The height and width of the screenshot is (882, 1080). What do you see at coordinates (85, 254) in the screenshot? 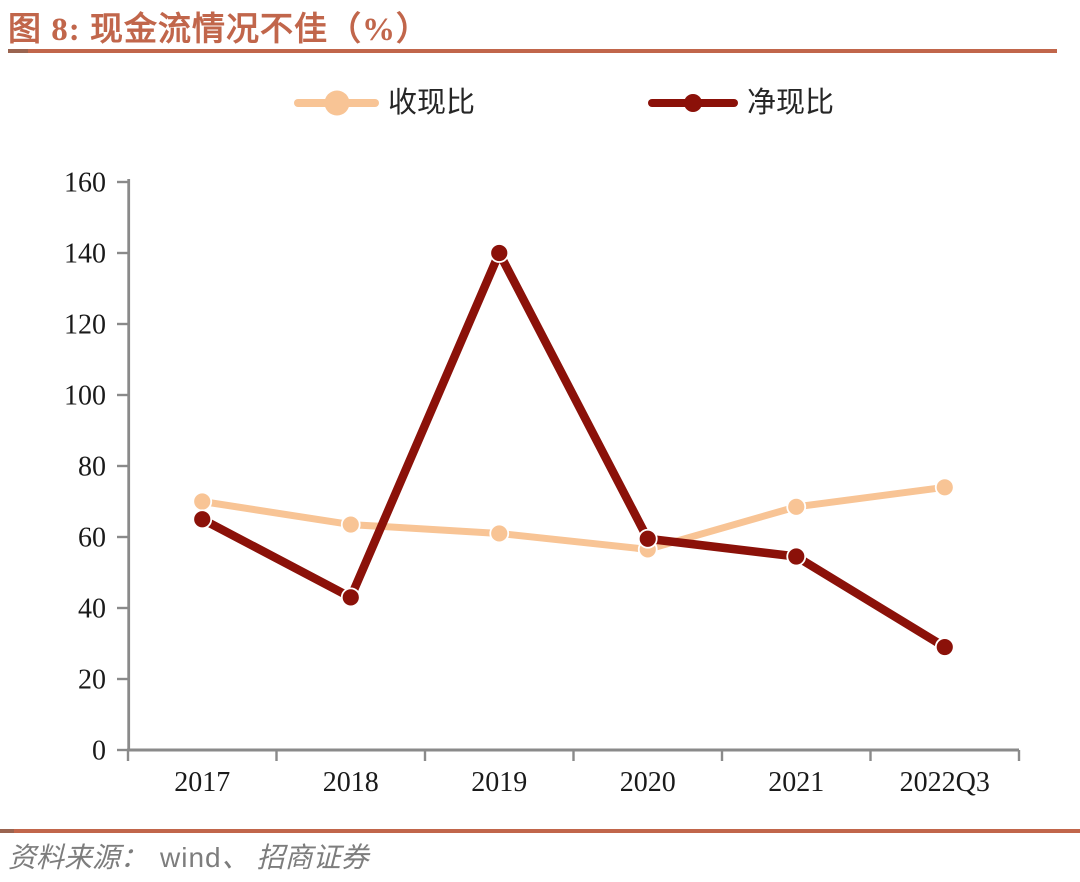
I see `y-tick-label: 140` at bounding box center [85, 254].